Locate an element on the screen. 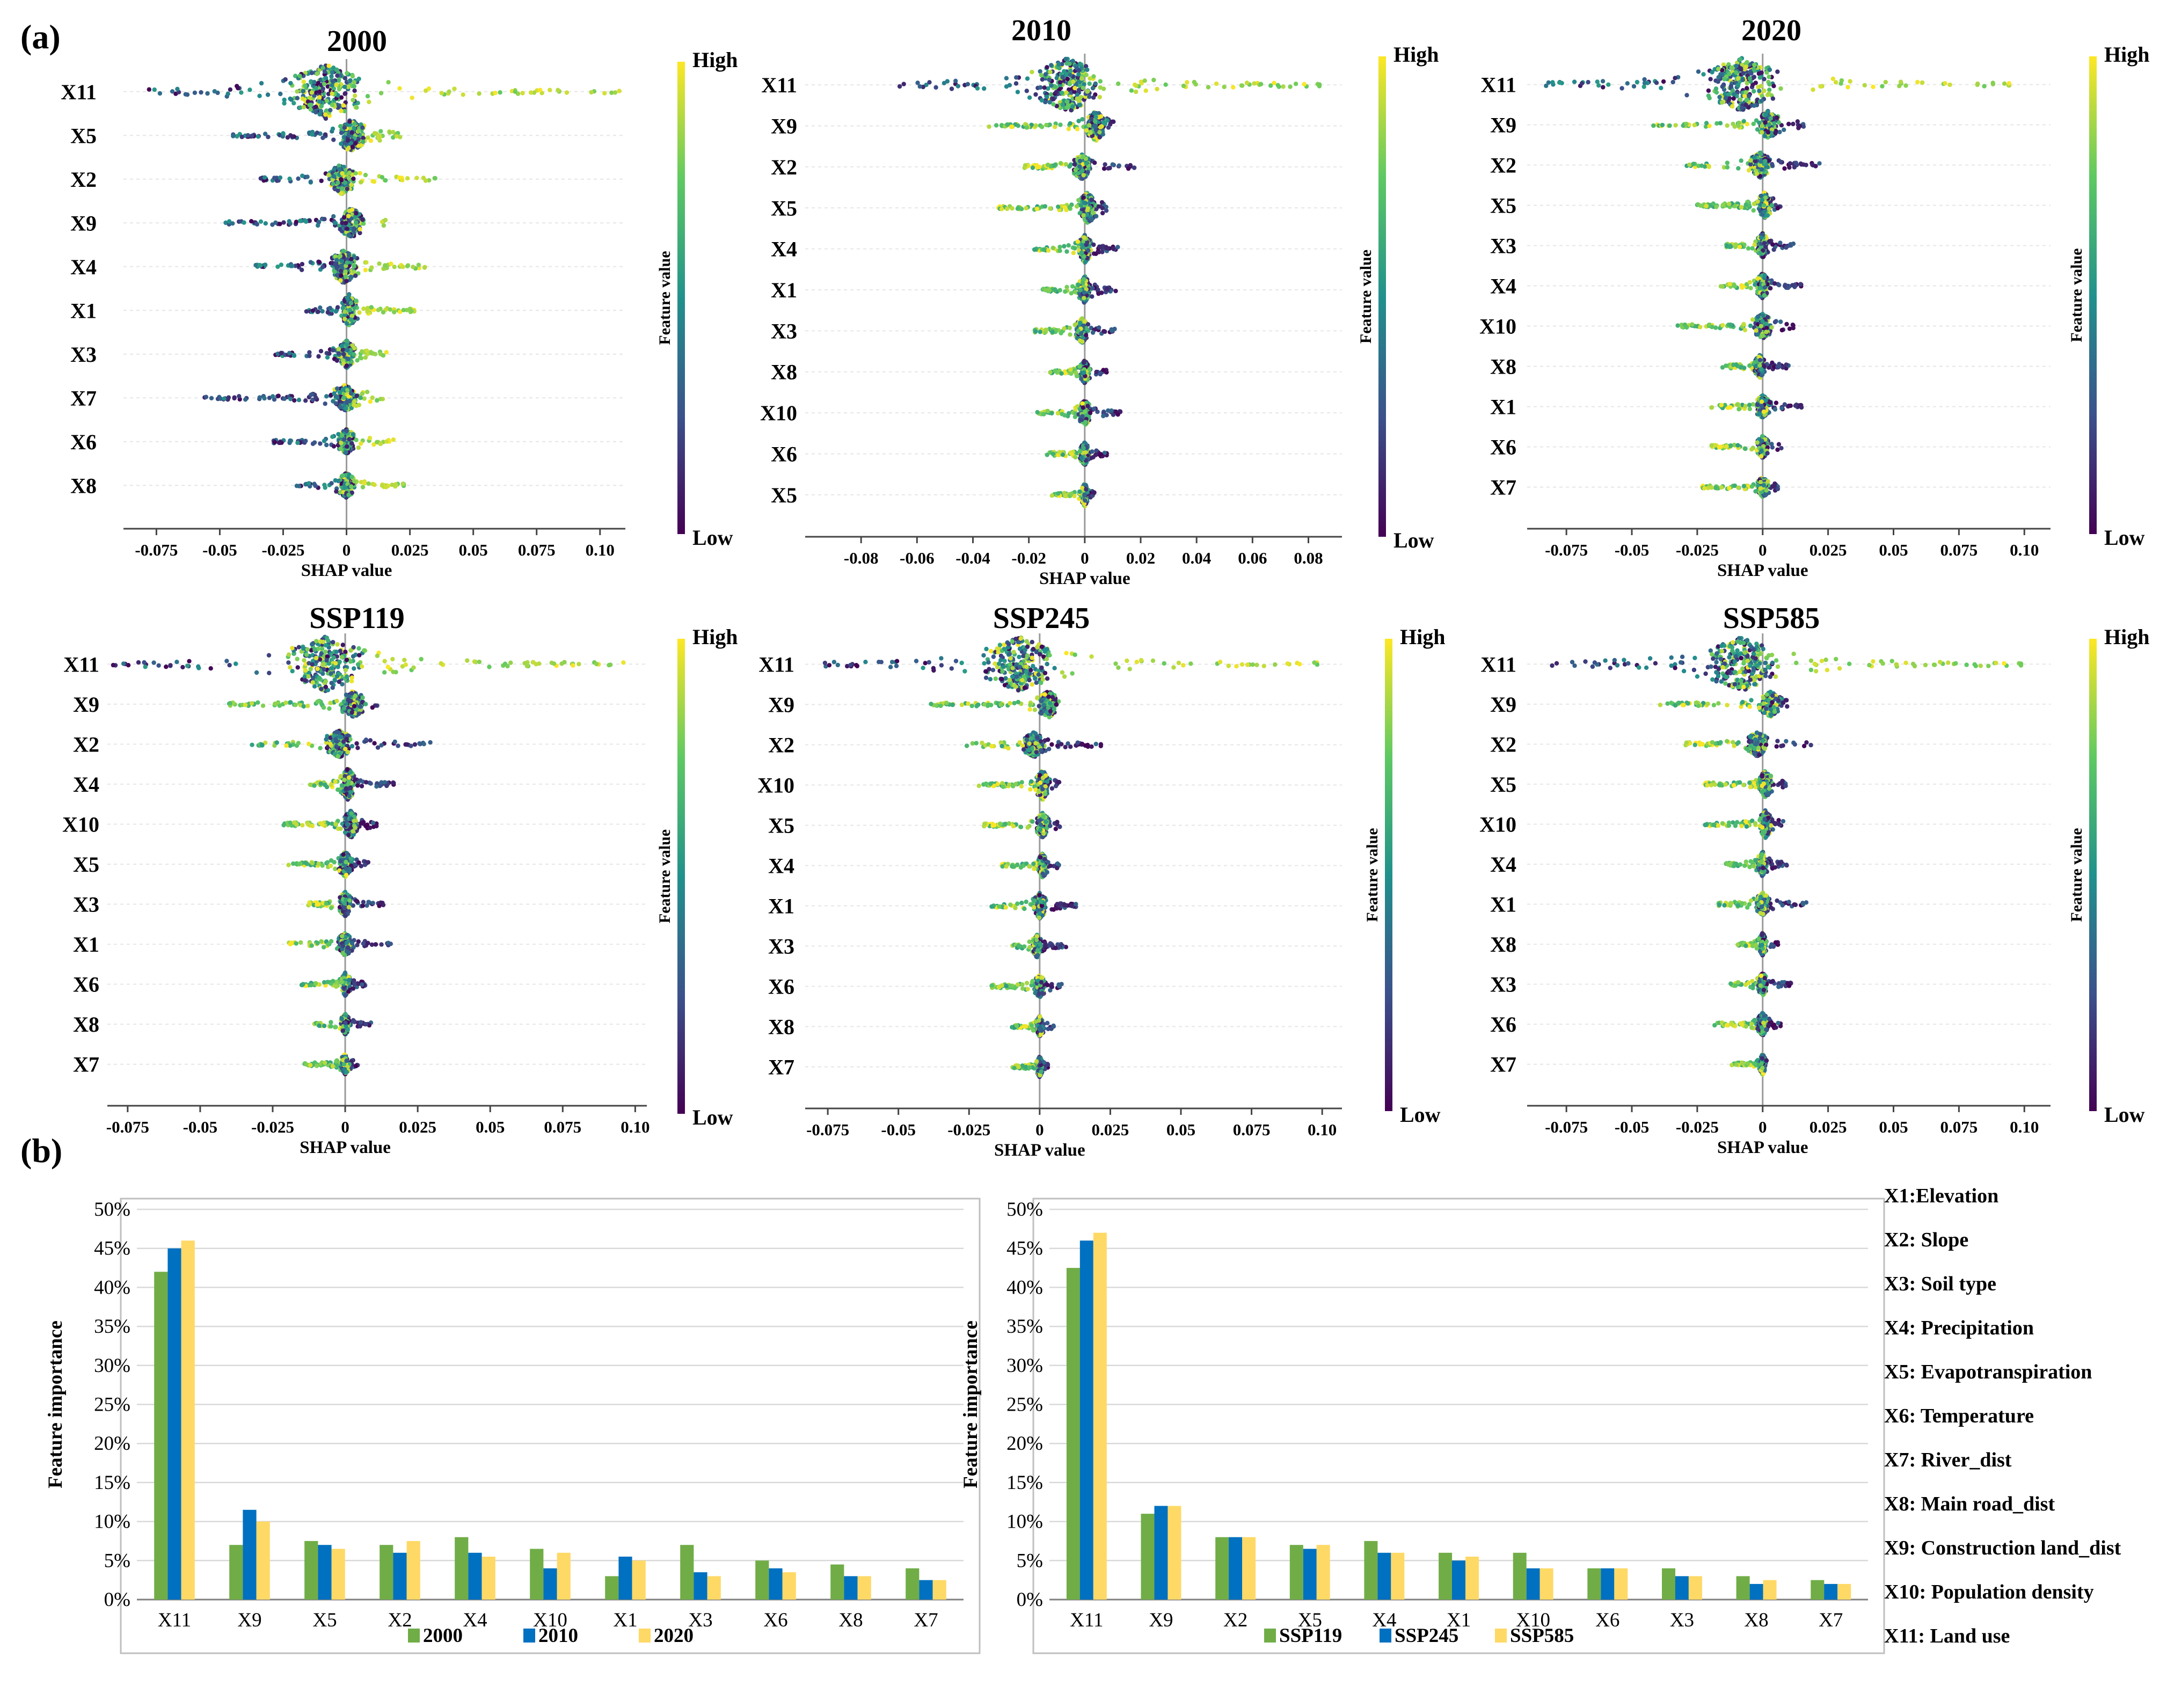 This screenshot has height=1708, width=2167. feature-label: X5 is located at coordinates (83, 135).